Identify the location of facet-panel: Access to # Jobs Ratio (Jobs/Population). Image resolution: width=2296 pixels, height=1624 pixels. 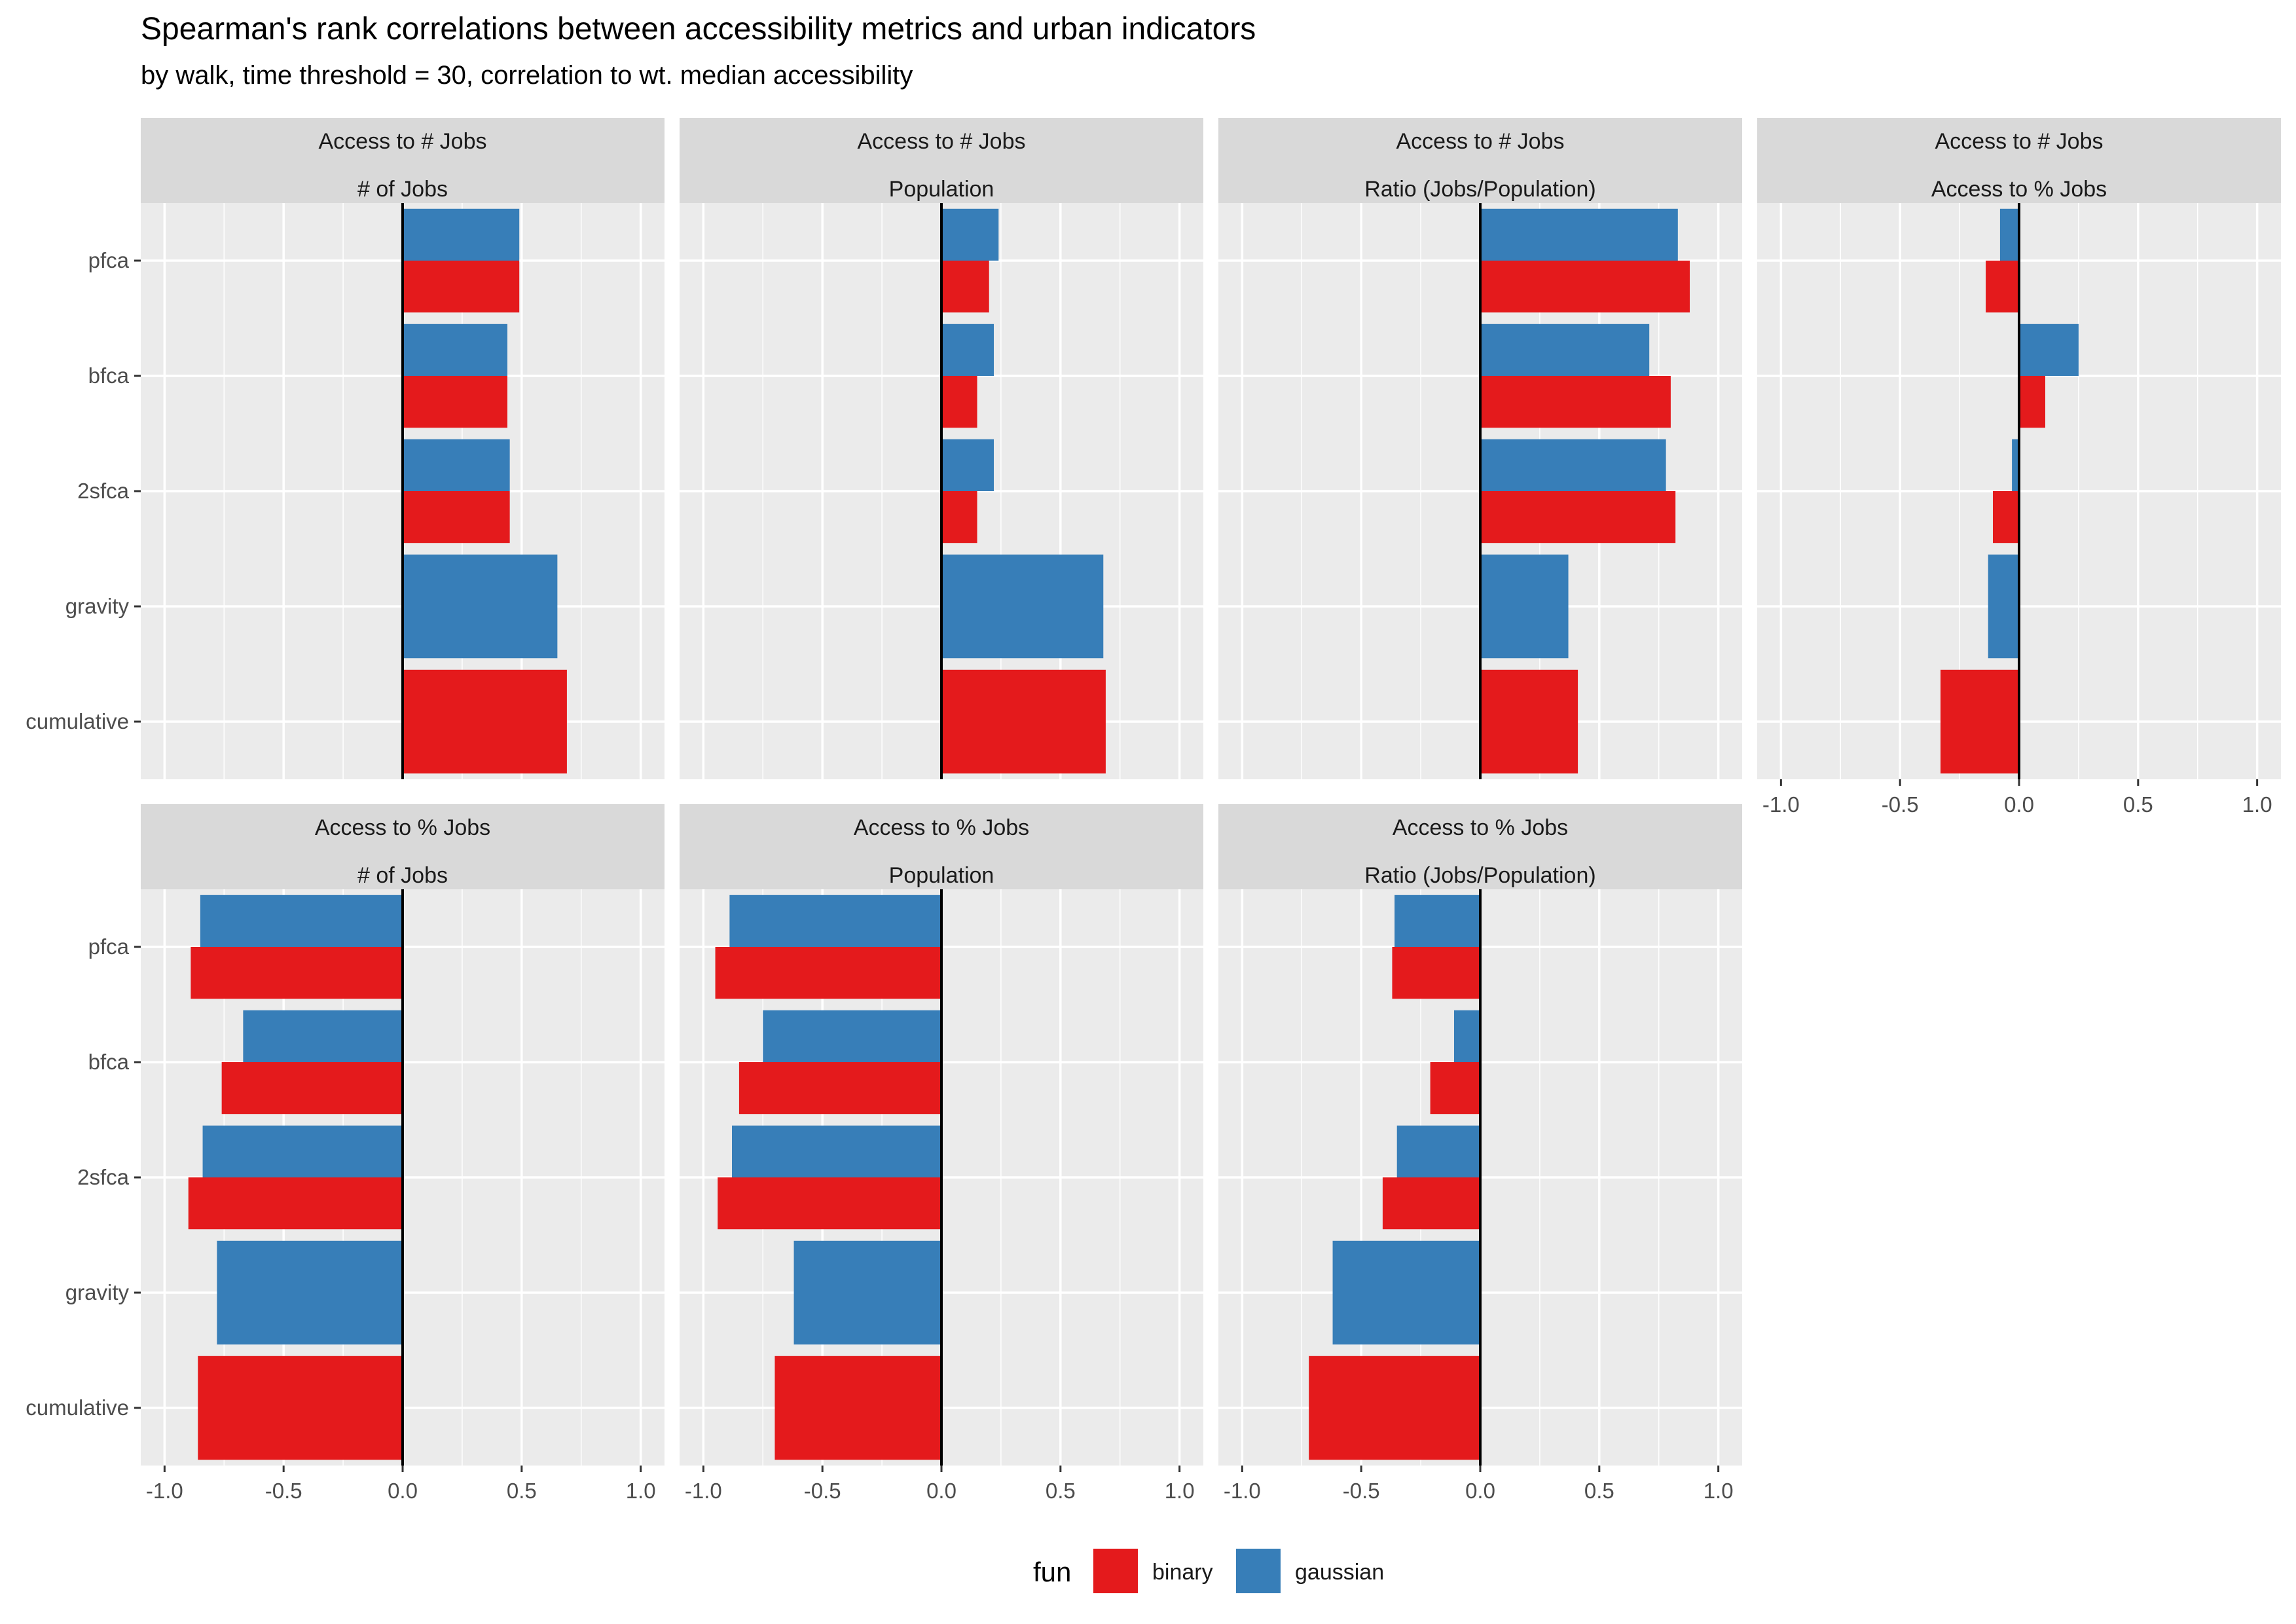
(1480, 448).